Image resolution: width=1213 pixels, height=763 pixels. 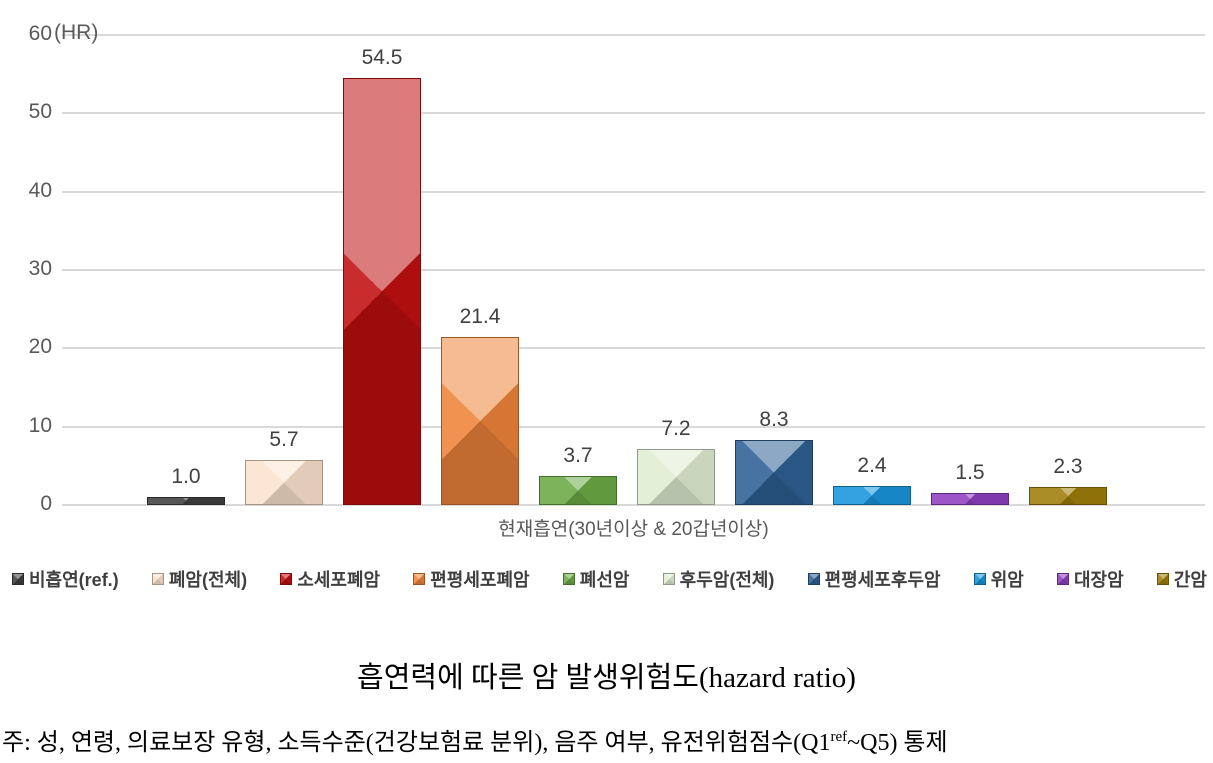 I want to click on bar-후두암(전체), so click(x=676, y=476).